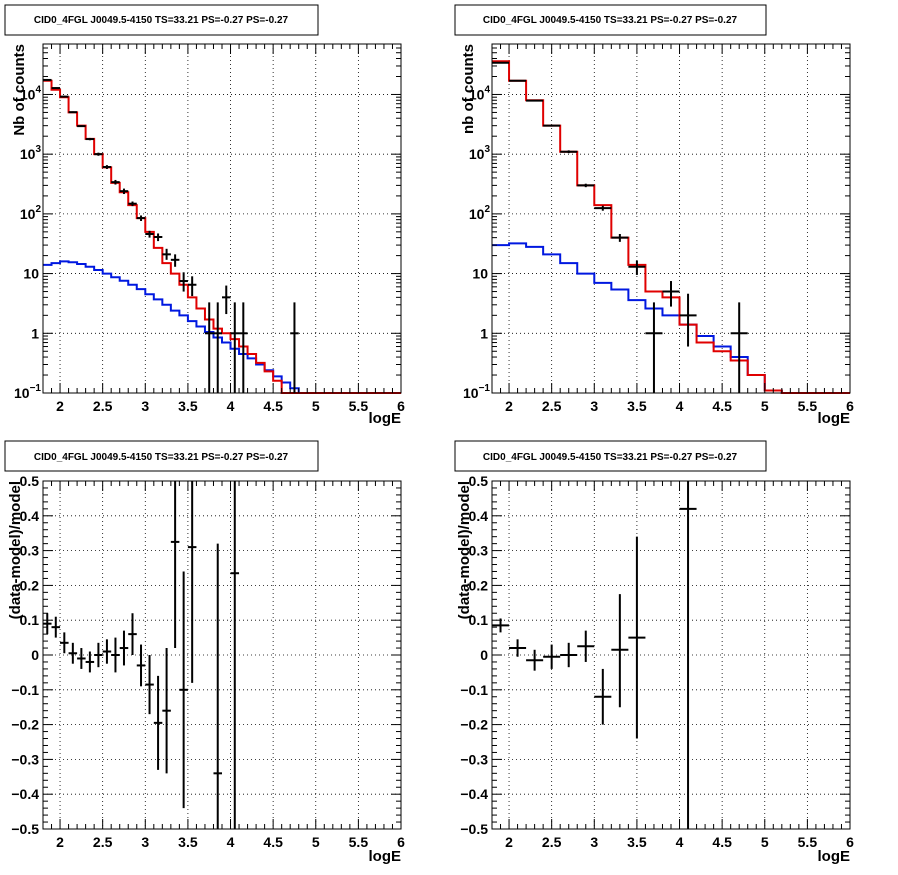 Image resolution: width=898 pixels, height=875 pixels. Describe the element at coordinates (468, 89) in the screenshot. I see `y-axis-title: nb of counts` at that location.